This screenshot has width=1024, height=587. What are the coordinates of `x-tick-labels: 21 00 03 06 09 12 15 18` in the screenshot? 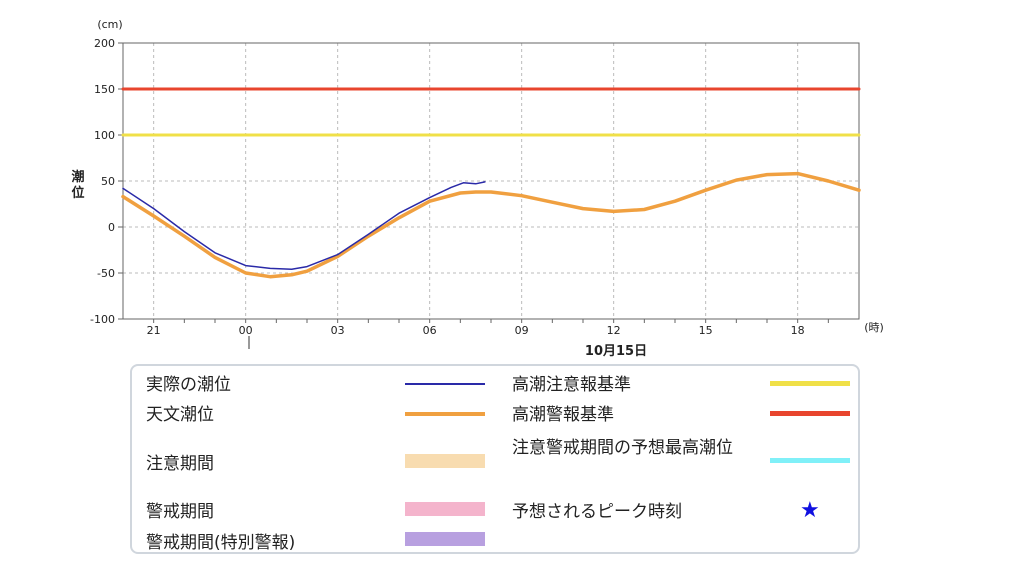 It's located at (476, 330).